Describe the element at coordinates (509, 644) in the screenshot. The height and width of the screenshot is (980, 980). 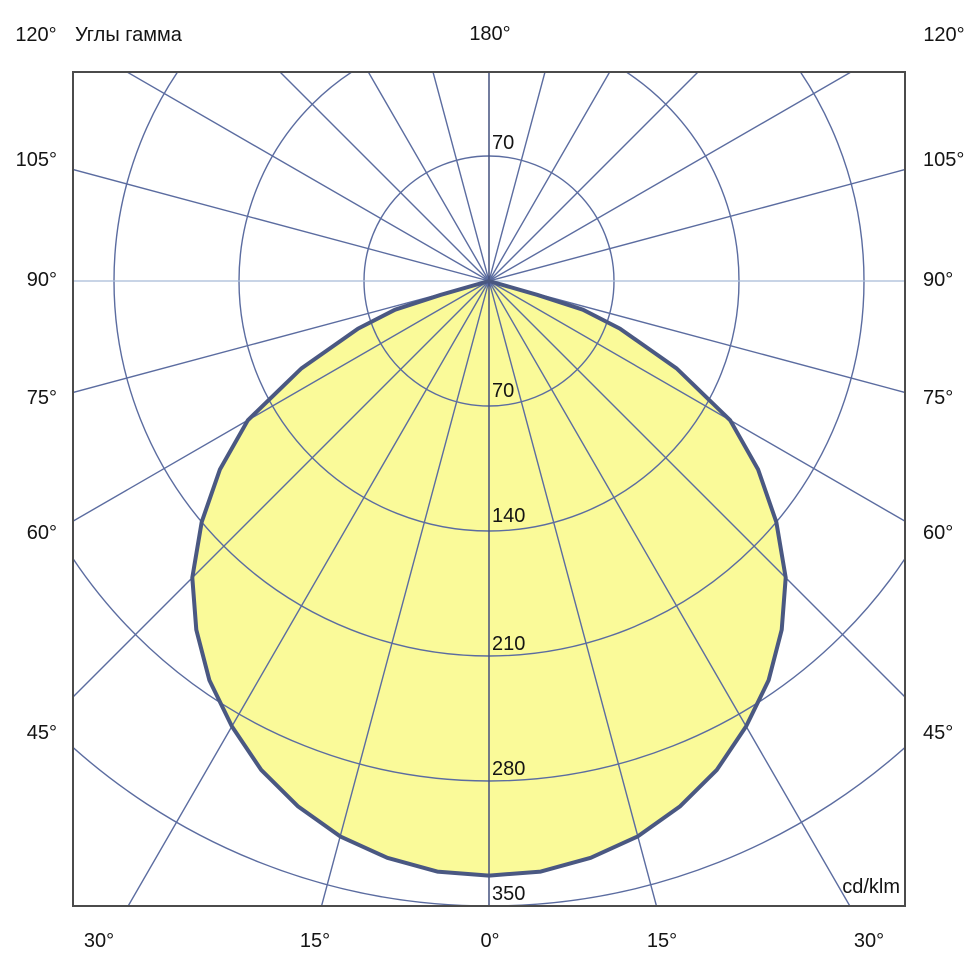
I see `radial-tick-210: 210` at that location.